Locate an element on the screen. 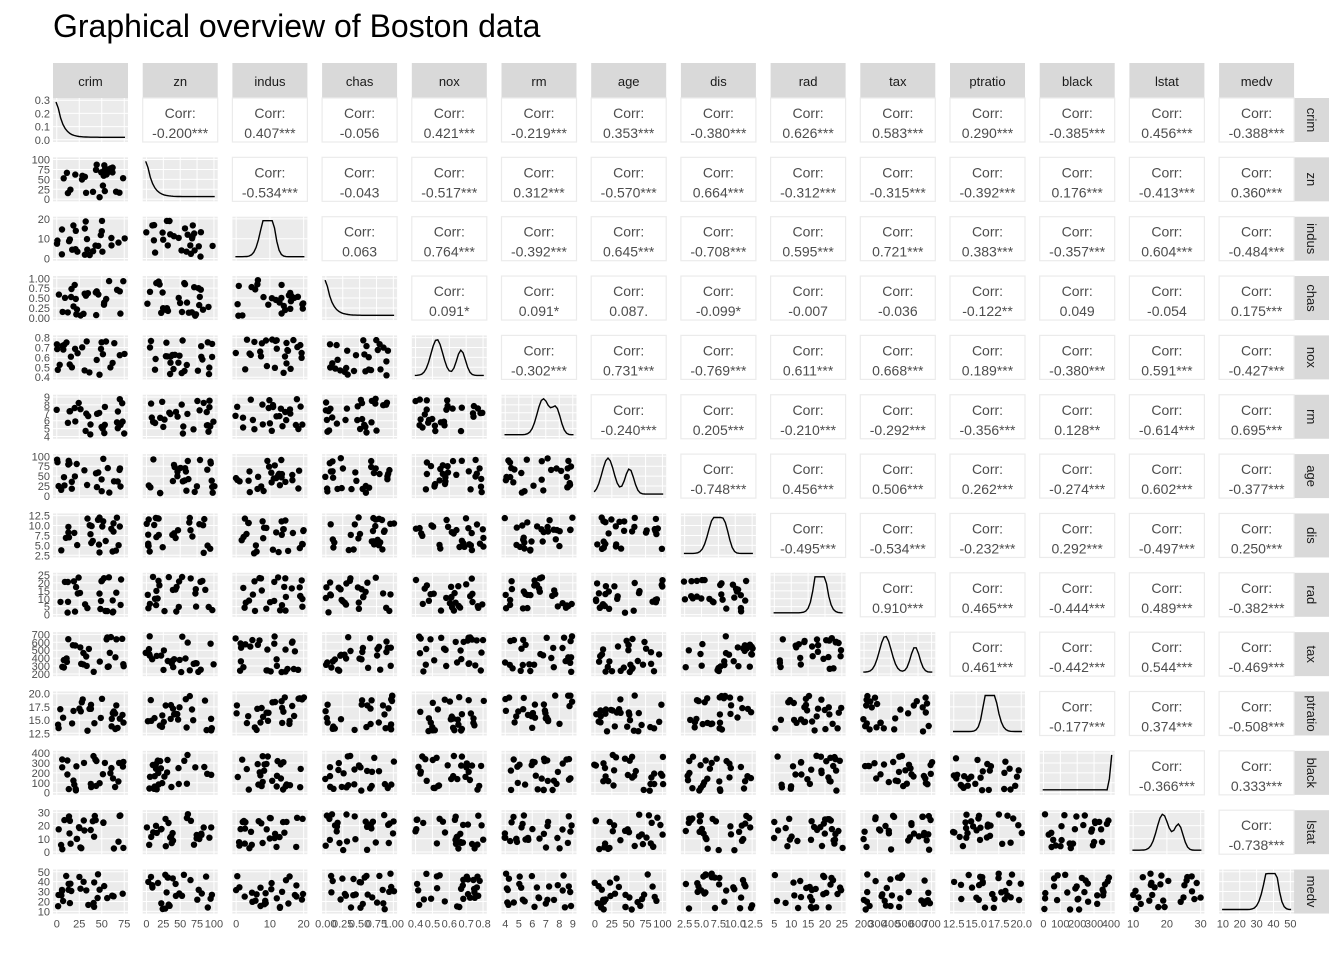 The height and width of the screenshot is (960, 1344). y-tick-label-age: 50 is located at coordinates (44, 477).